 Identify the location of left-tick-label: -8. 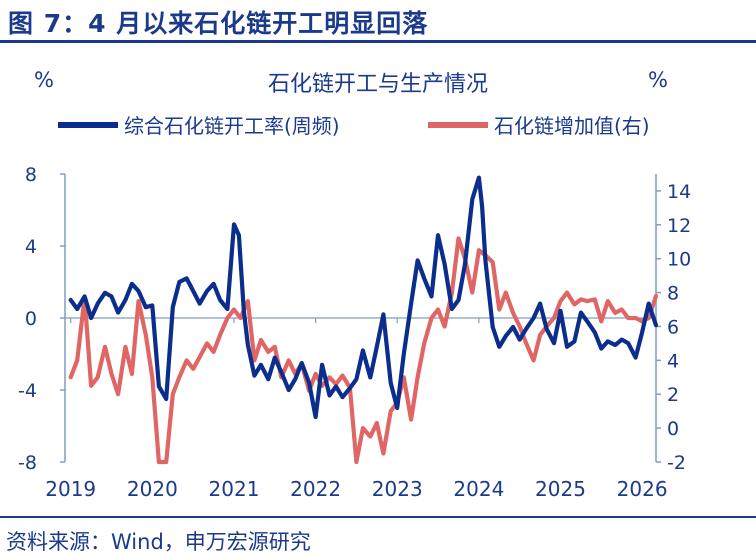
(27, 463).